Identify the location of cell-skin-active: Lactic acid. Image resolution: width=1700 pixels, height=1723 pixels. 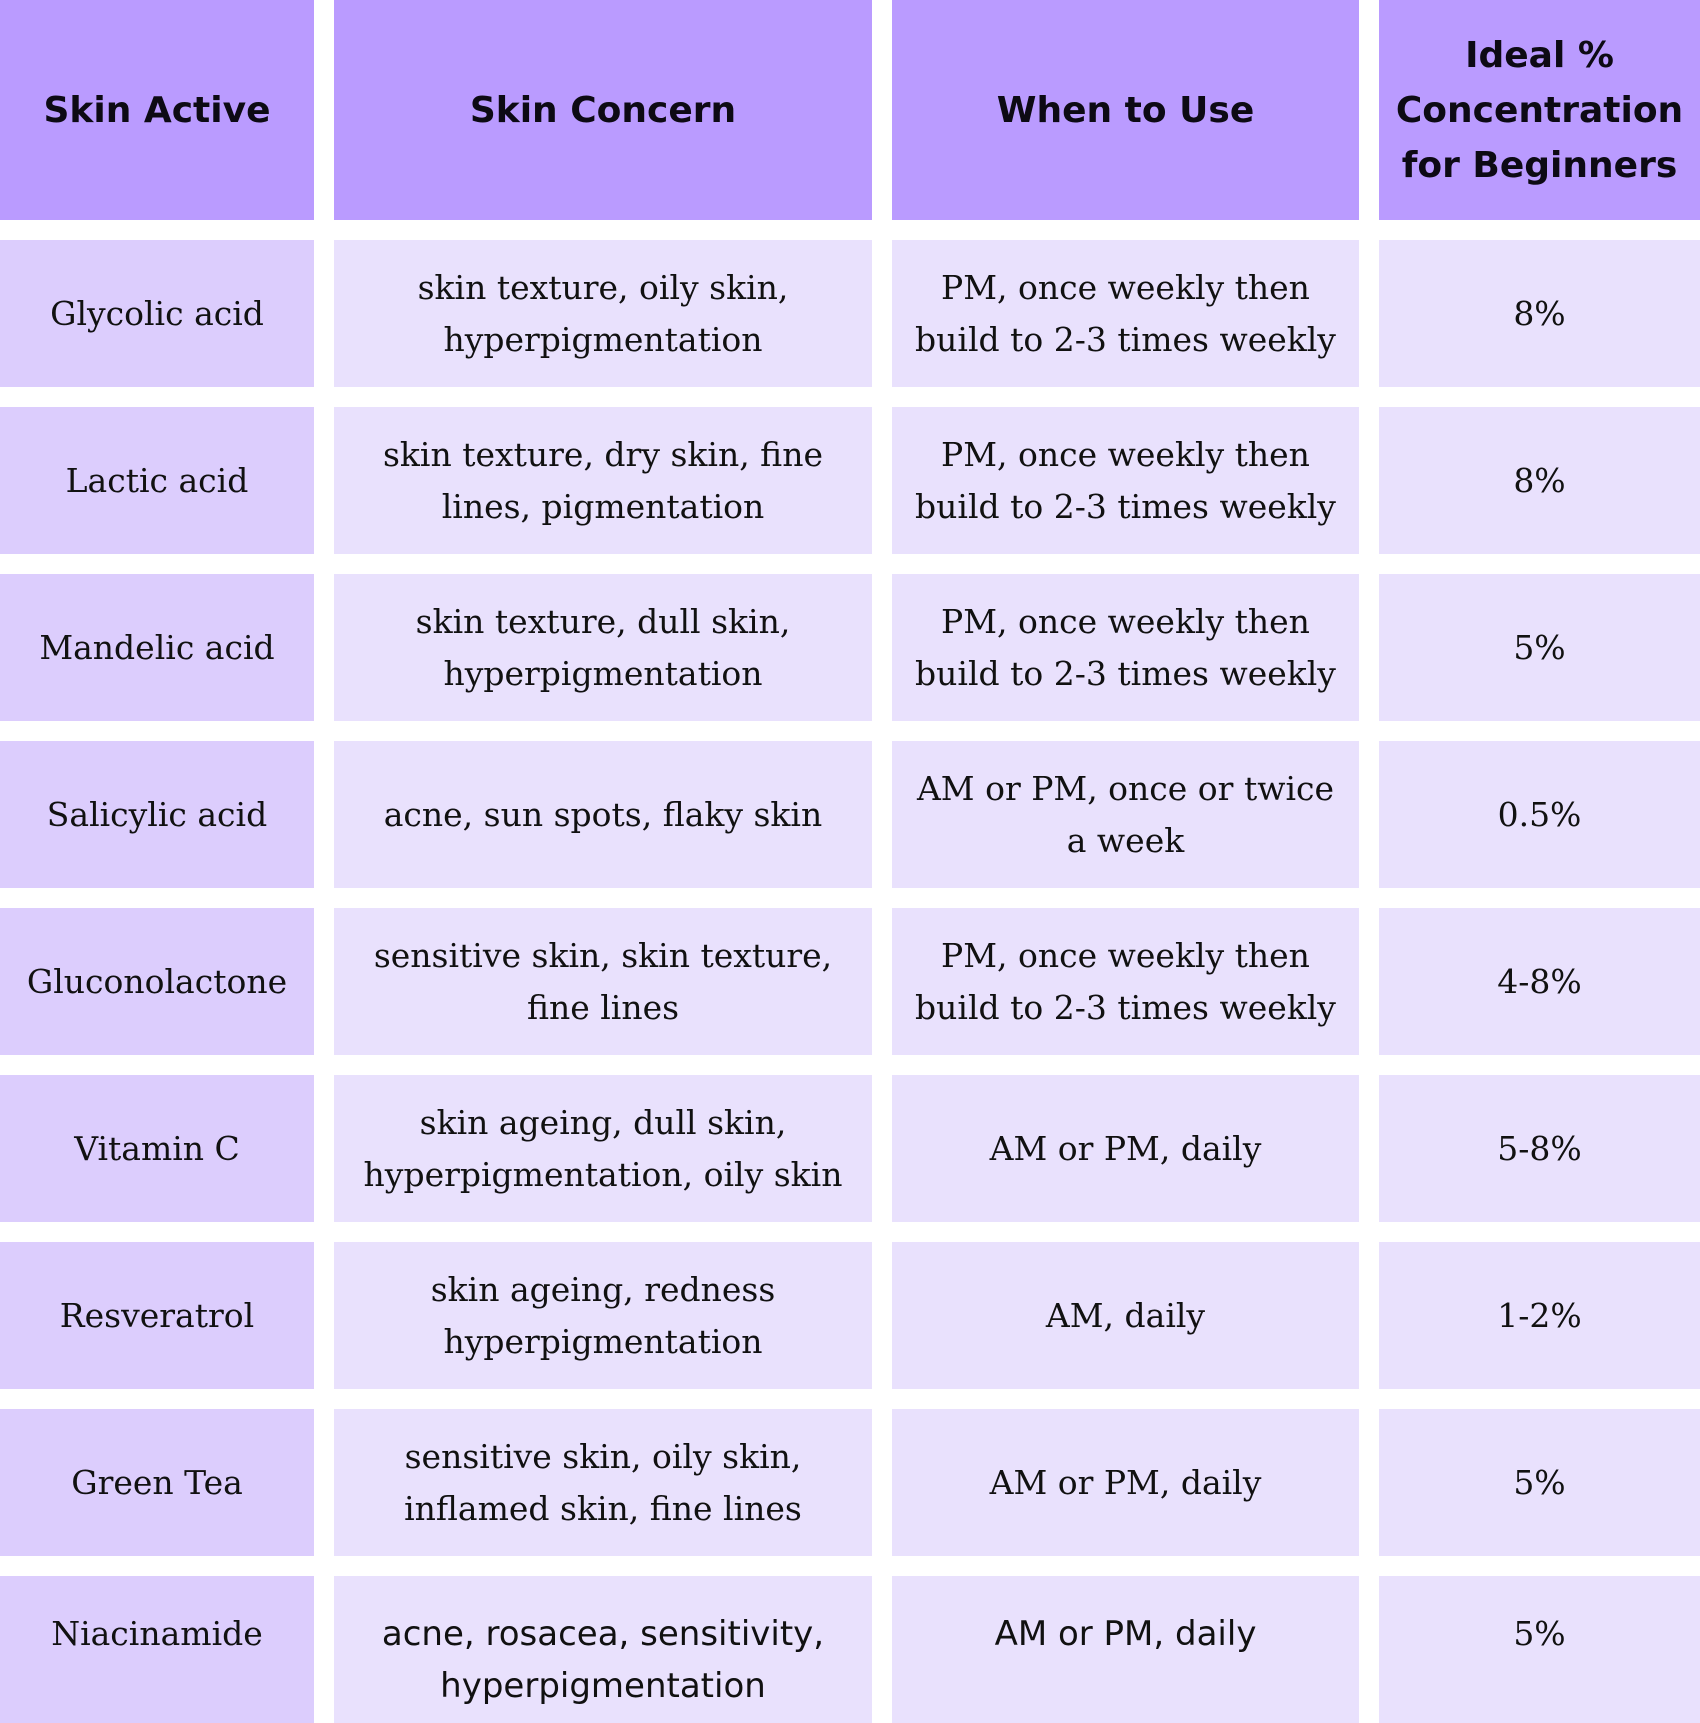
(157, 480).